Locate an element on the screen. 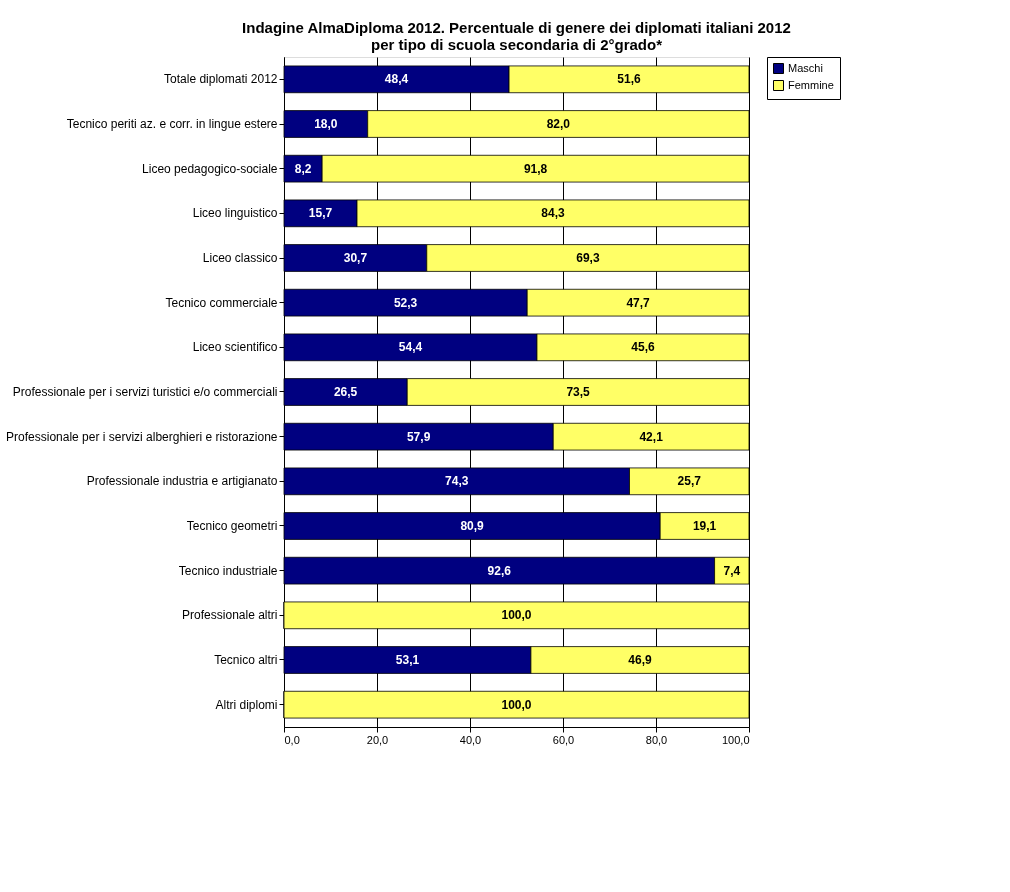 Image resolution: width=1010 pixels, height=892 pixels. data-label: 82,0 is located at coordinates (558, 124).